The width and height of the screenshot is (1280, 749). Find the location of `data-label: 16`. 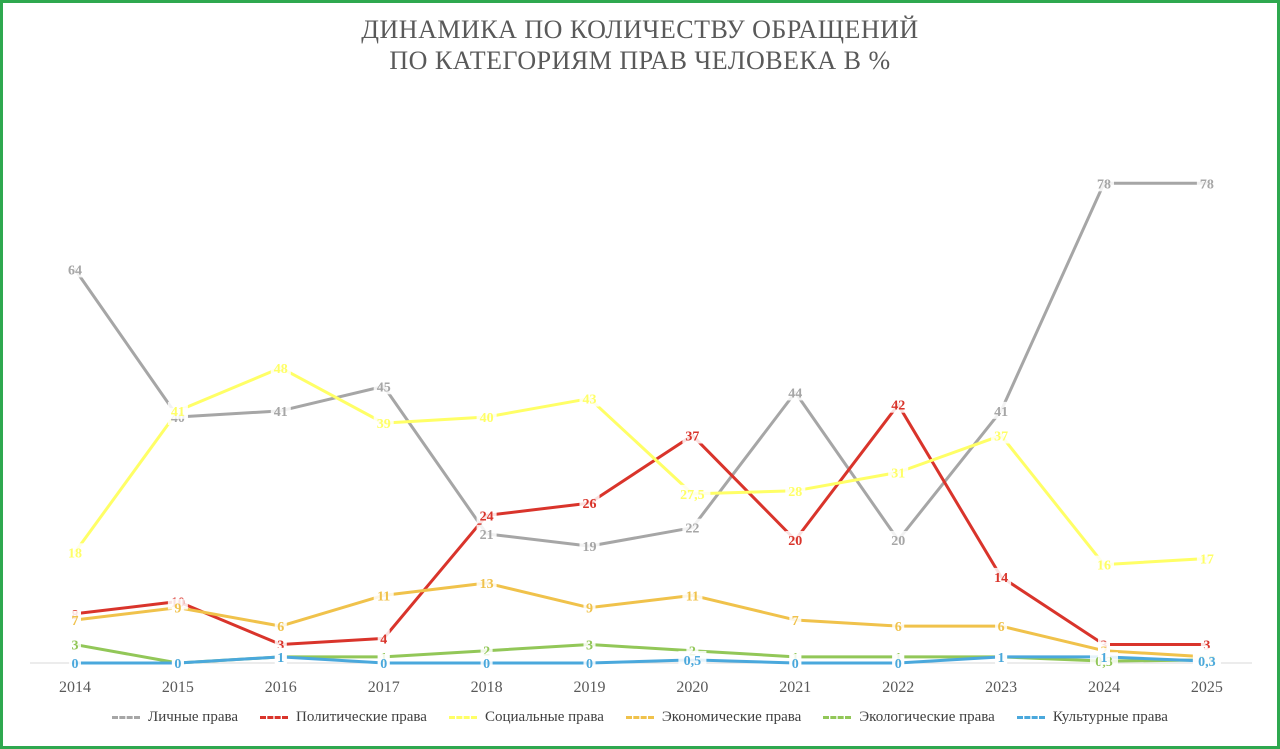

data-label: 16 is located at coordinates (1104, 566).